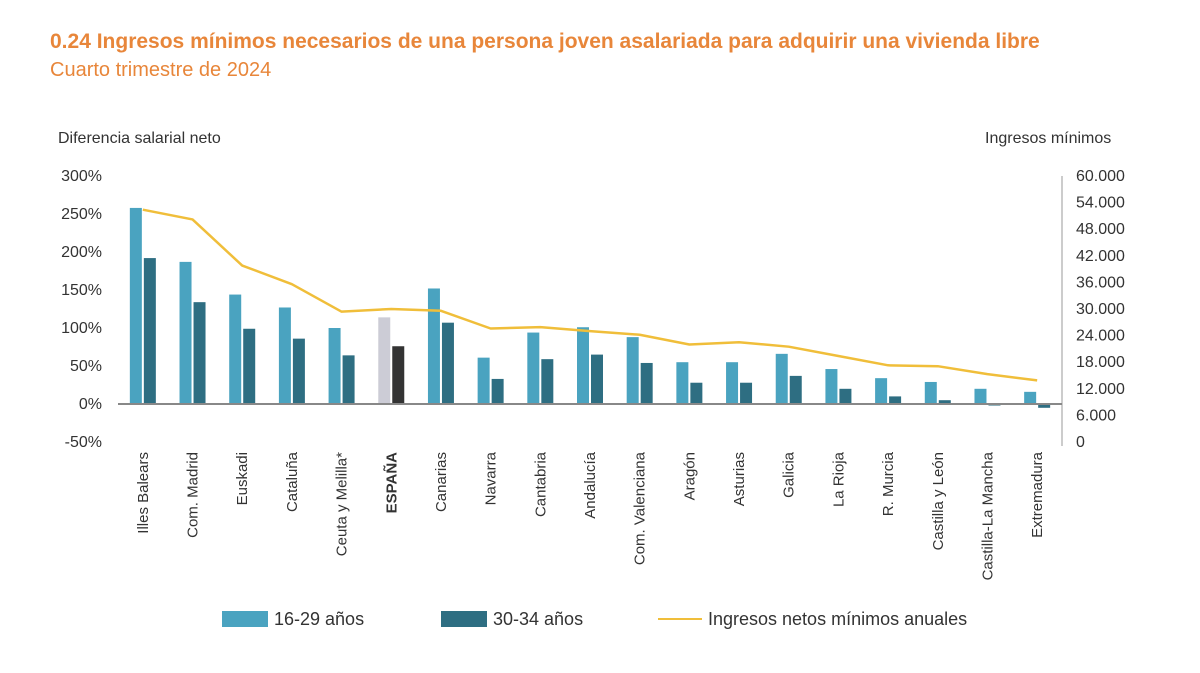  I want to click on y-left-tick-label: -50%, so click(83, 442).